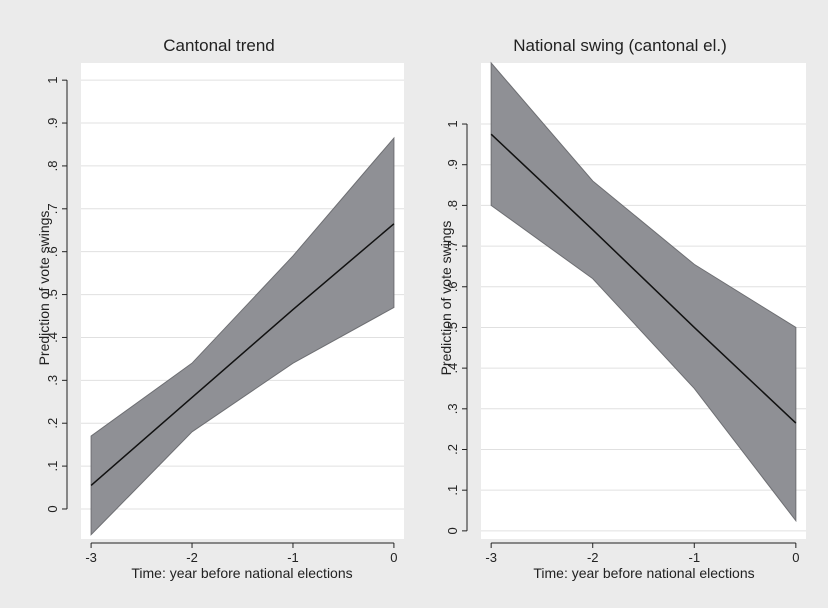 The image size is (828, 608). What do you see at coordinates (219, 45) in the screenshot?
I see `panel-title: Cantonal trend` at bounding box center [219, 45].